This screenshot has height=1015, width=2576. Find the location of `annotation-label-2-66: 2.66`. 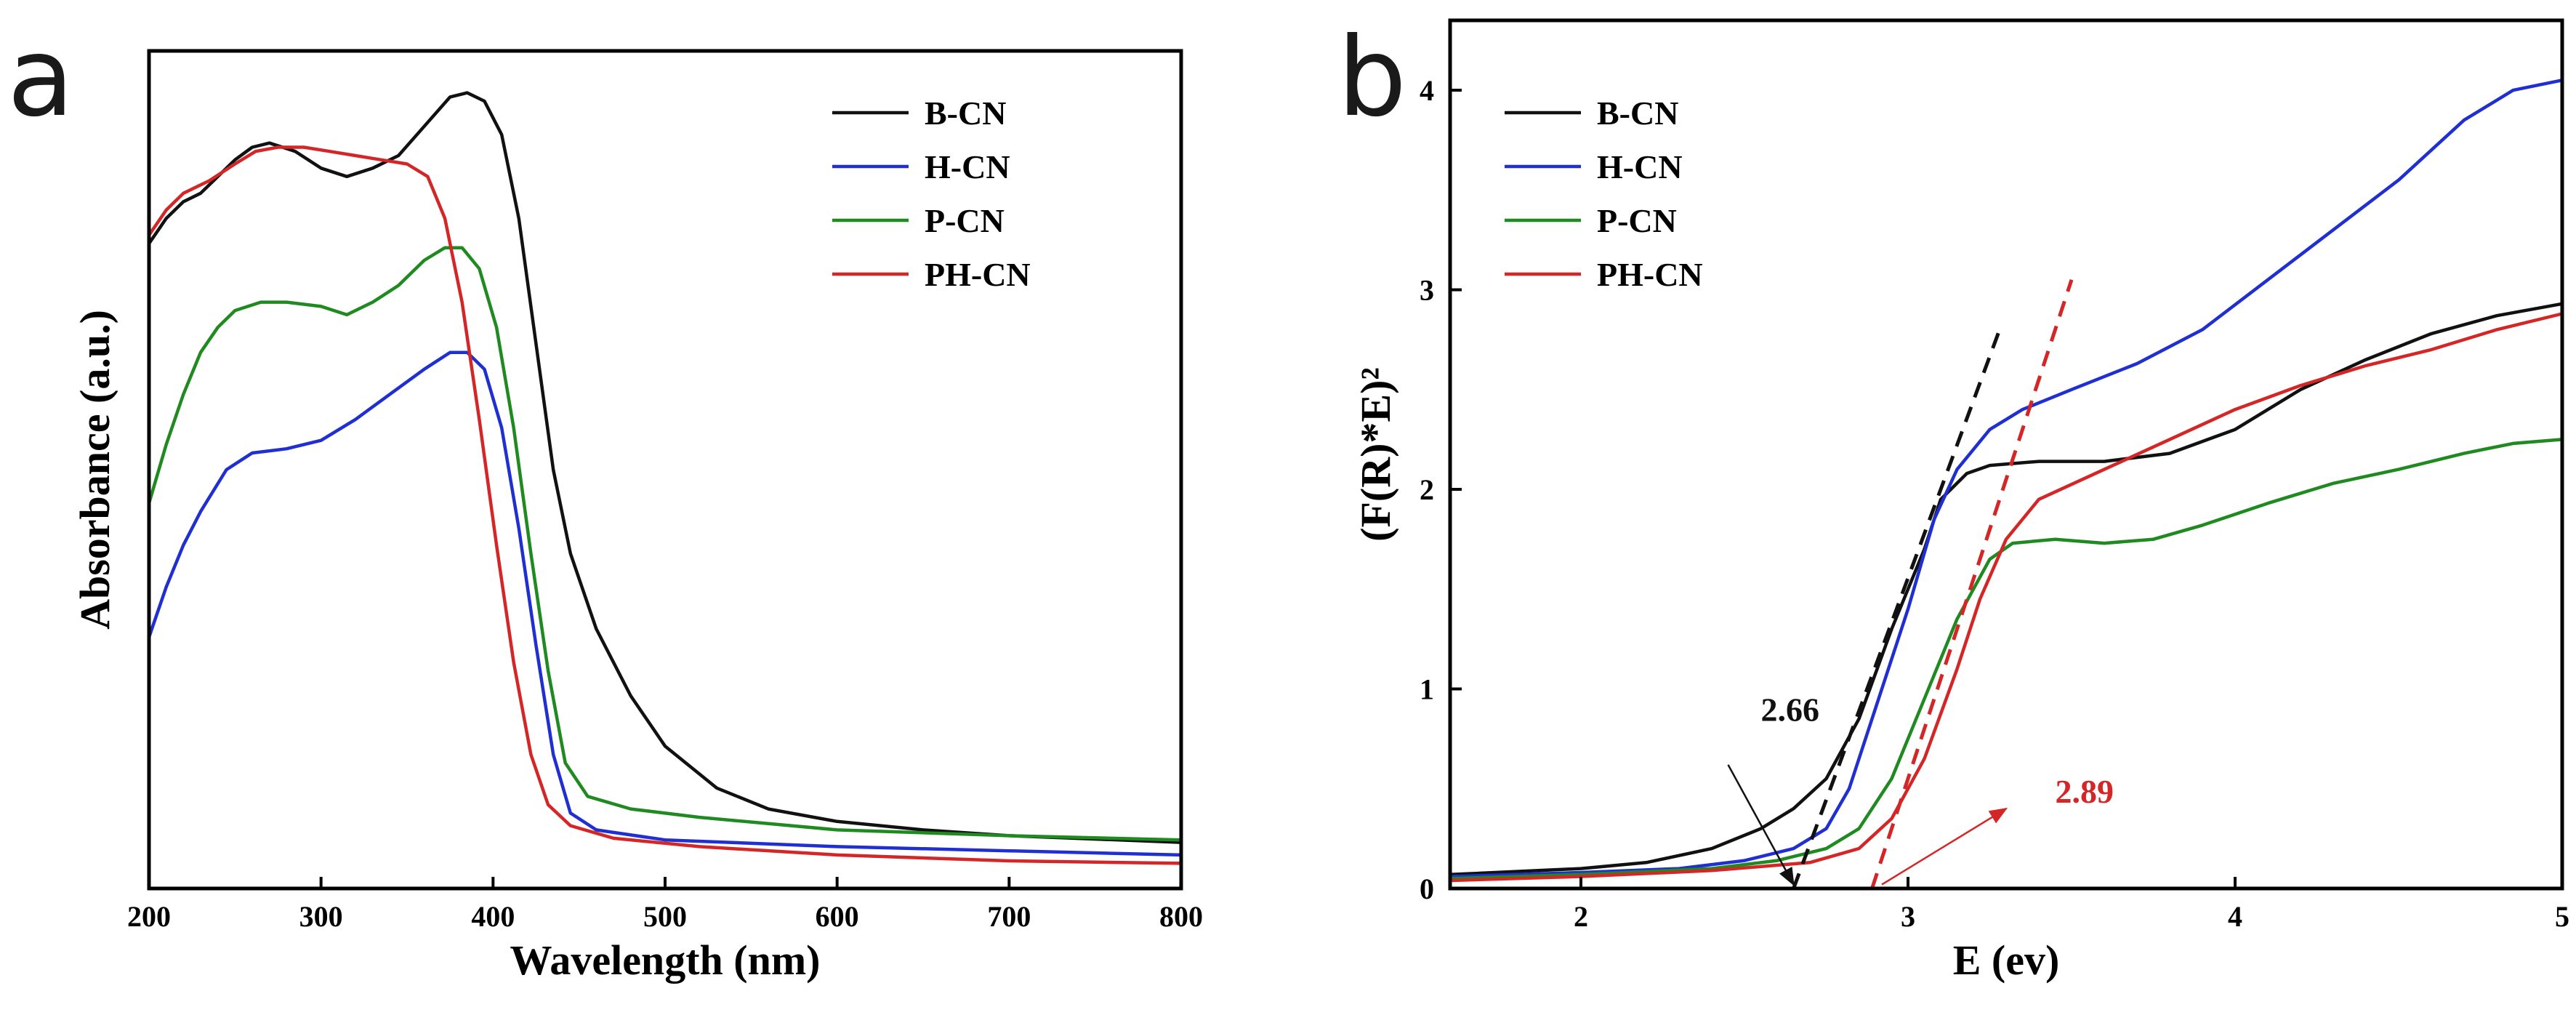

annotation-label-2-66: 2.66 is located at coordinates (1790, 710).